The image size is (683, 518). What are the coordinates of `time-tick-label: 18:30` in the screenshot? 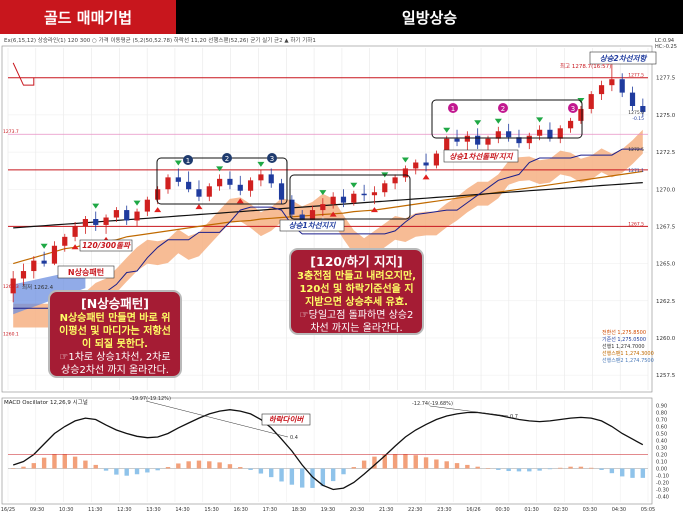 It's located at (299, 510).